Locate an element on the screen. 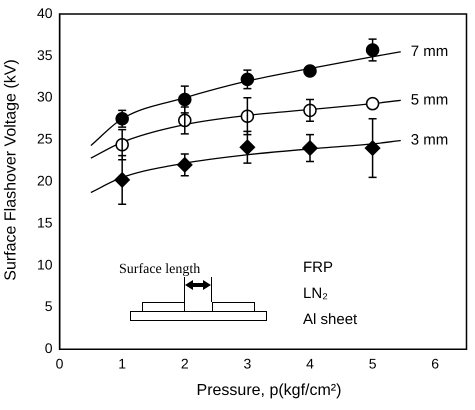 The image size is (475, 410). x-tick-label: 4 is located at coordinates (310, 363).